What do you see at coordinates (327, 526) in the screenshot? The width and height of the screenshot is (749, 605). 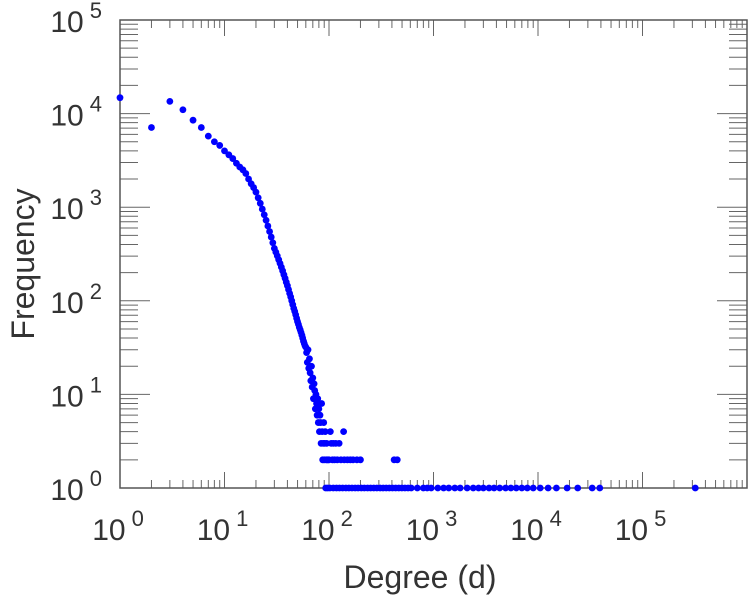 I see `x-tick-label: 10 2` at bounding box center [327, 526].